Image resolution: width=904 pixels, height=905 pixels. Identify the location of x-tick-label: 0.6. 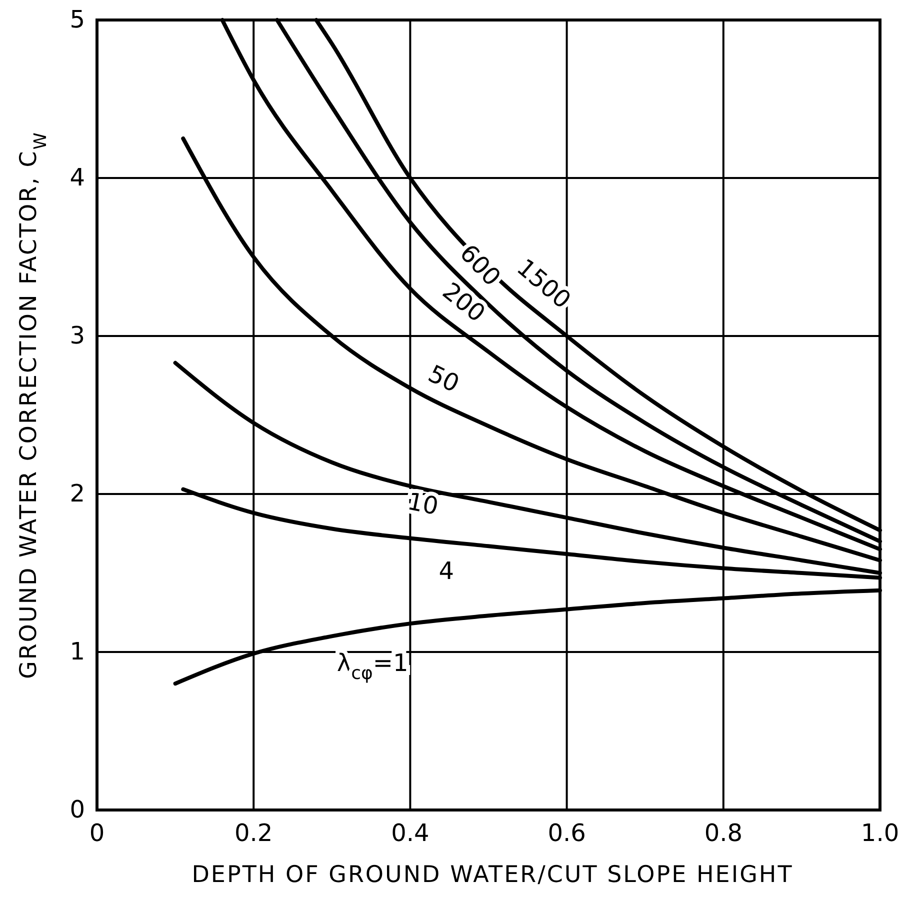
(567, 833).